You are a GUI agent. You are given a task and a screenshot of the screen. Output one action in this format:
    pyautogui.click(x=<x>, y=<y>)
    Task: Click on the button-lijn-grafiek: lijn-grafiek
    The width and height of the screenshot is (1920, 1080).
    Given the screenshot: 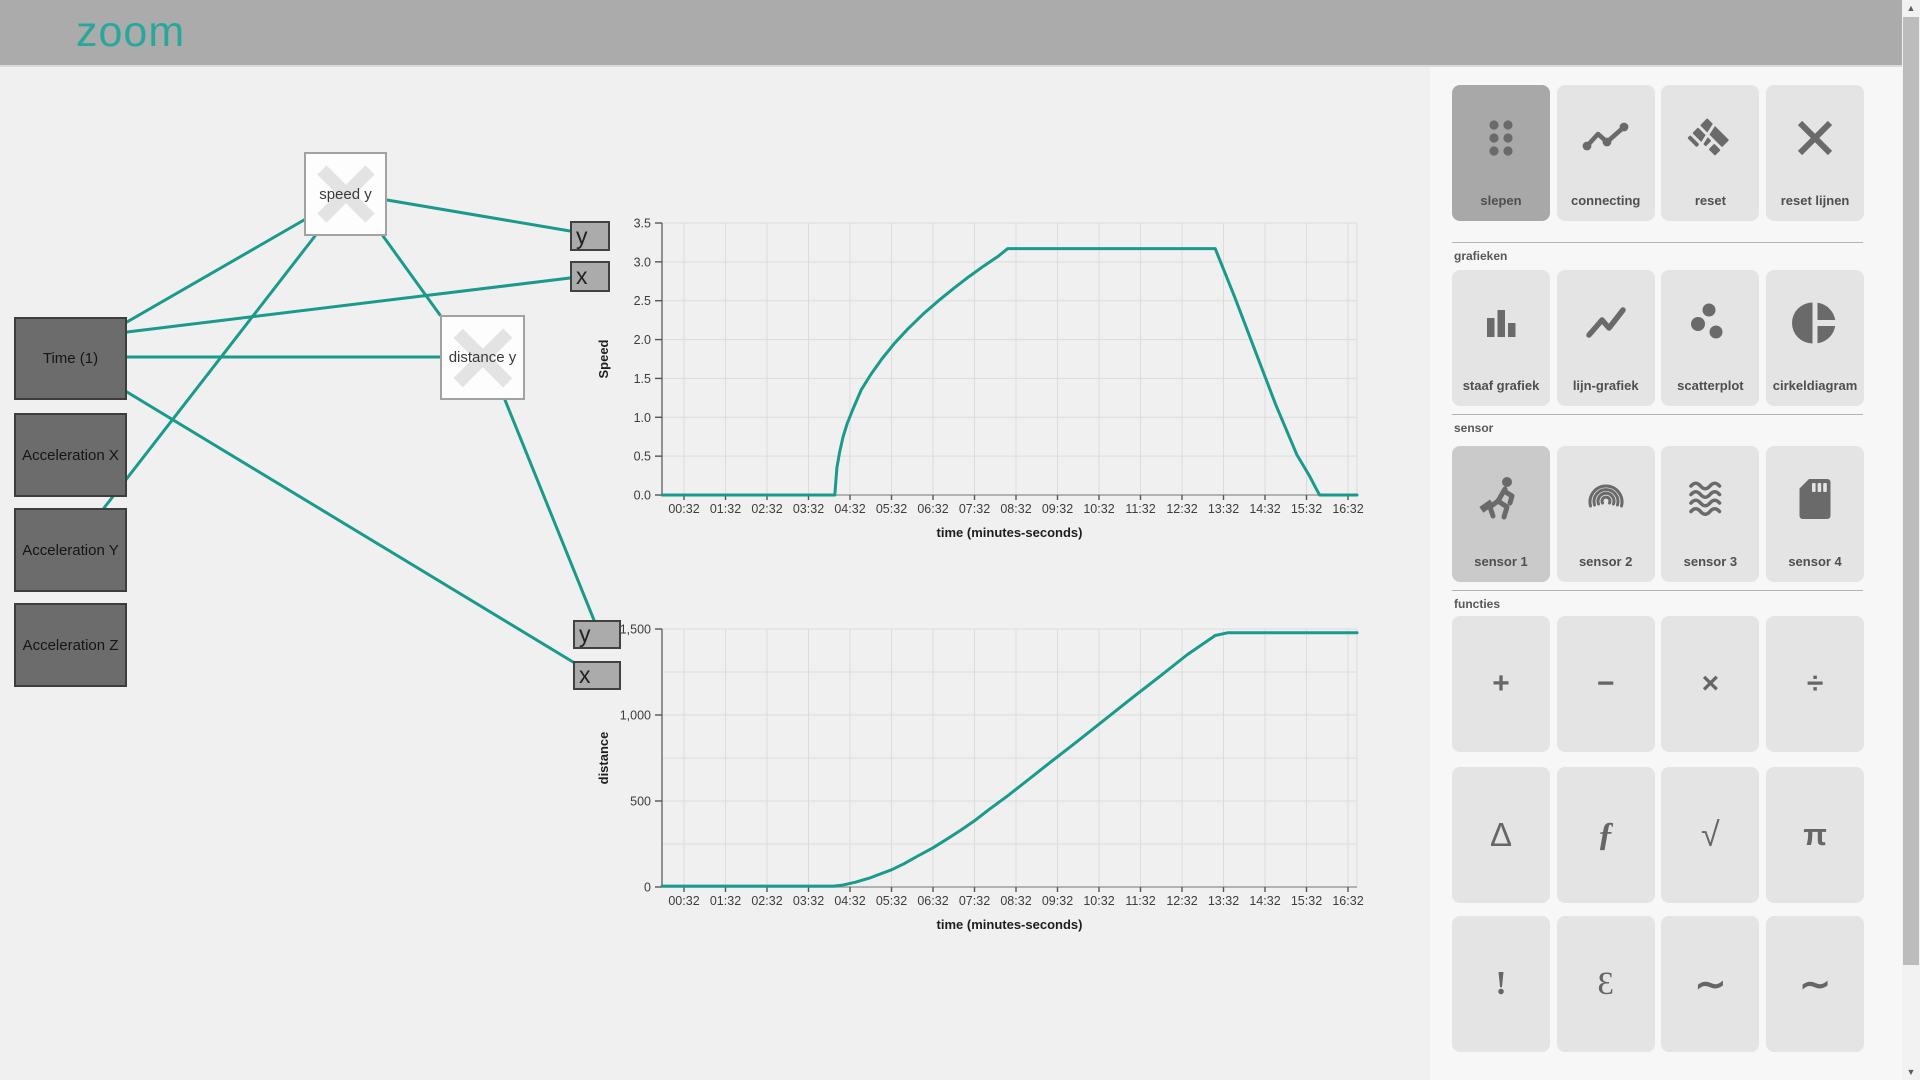 What is the action you would take?
    pyautogui.click(x=1605, y=338)
    